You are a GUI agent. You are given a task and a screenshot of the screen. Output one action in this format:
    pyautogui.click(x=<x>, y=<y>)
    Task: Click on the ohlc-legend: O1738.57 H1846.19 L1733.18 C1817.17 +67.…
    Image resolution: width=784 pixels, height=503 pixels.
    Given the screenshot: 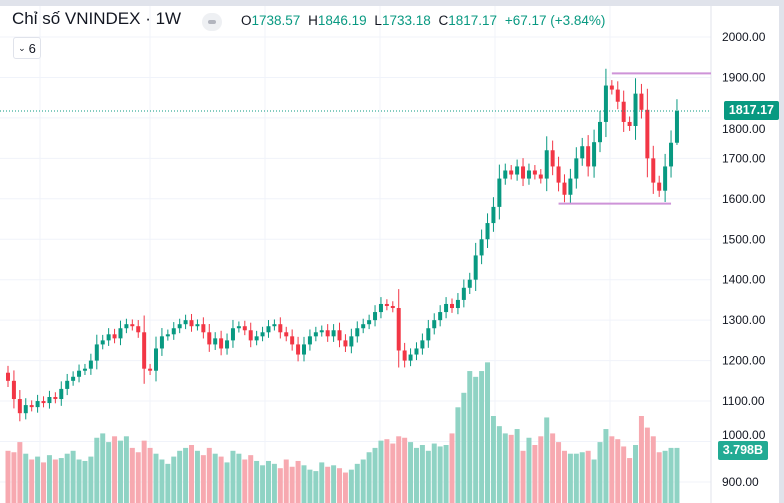 What is the action you would take?
    pyautogui.click(x=425, y=20)
    